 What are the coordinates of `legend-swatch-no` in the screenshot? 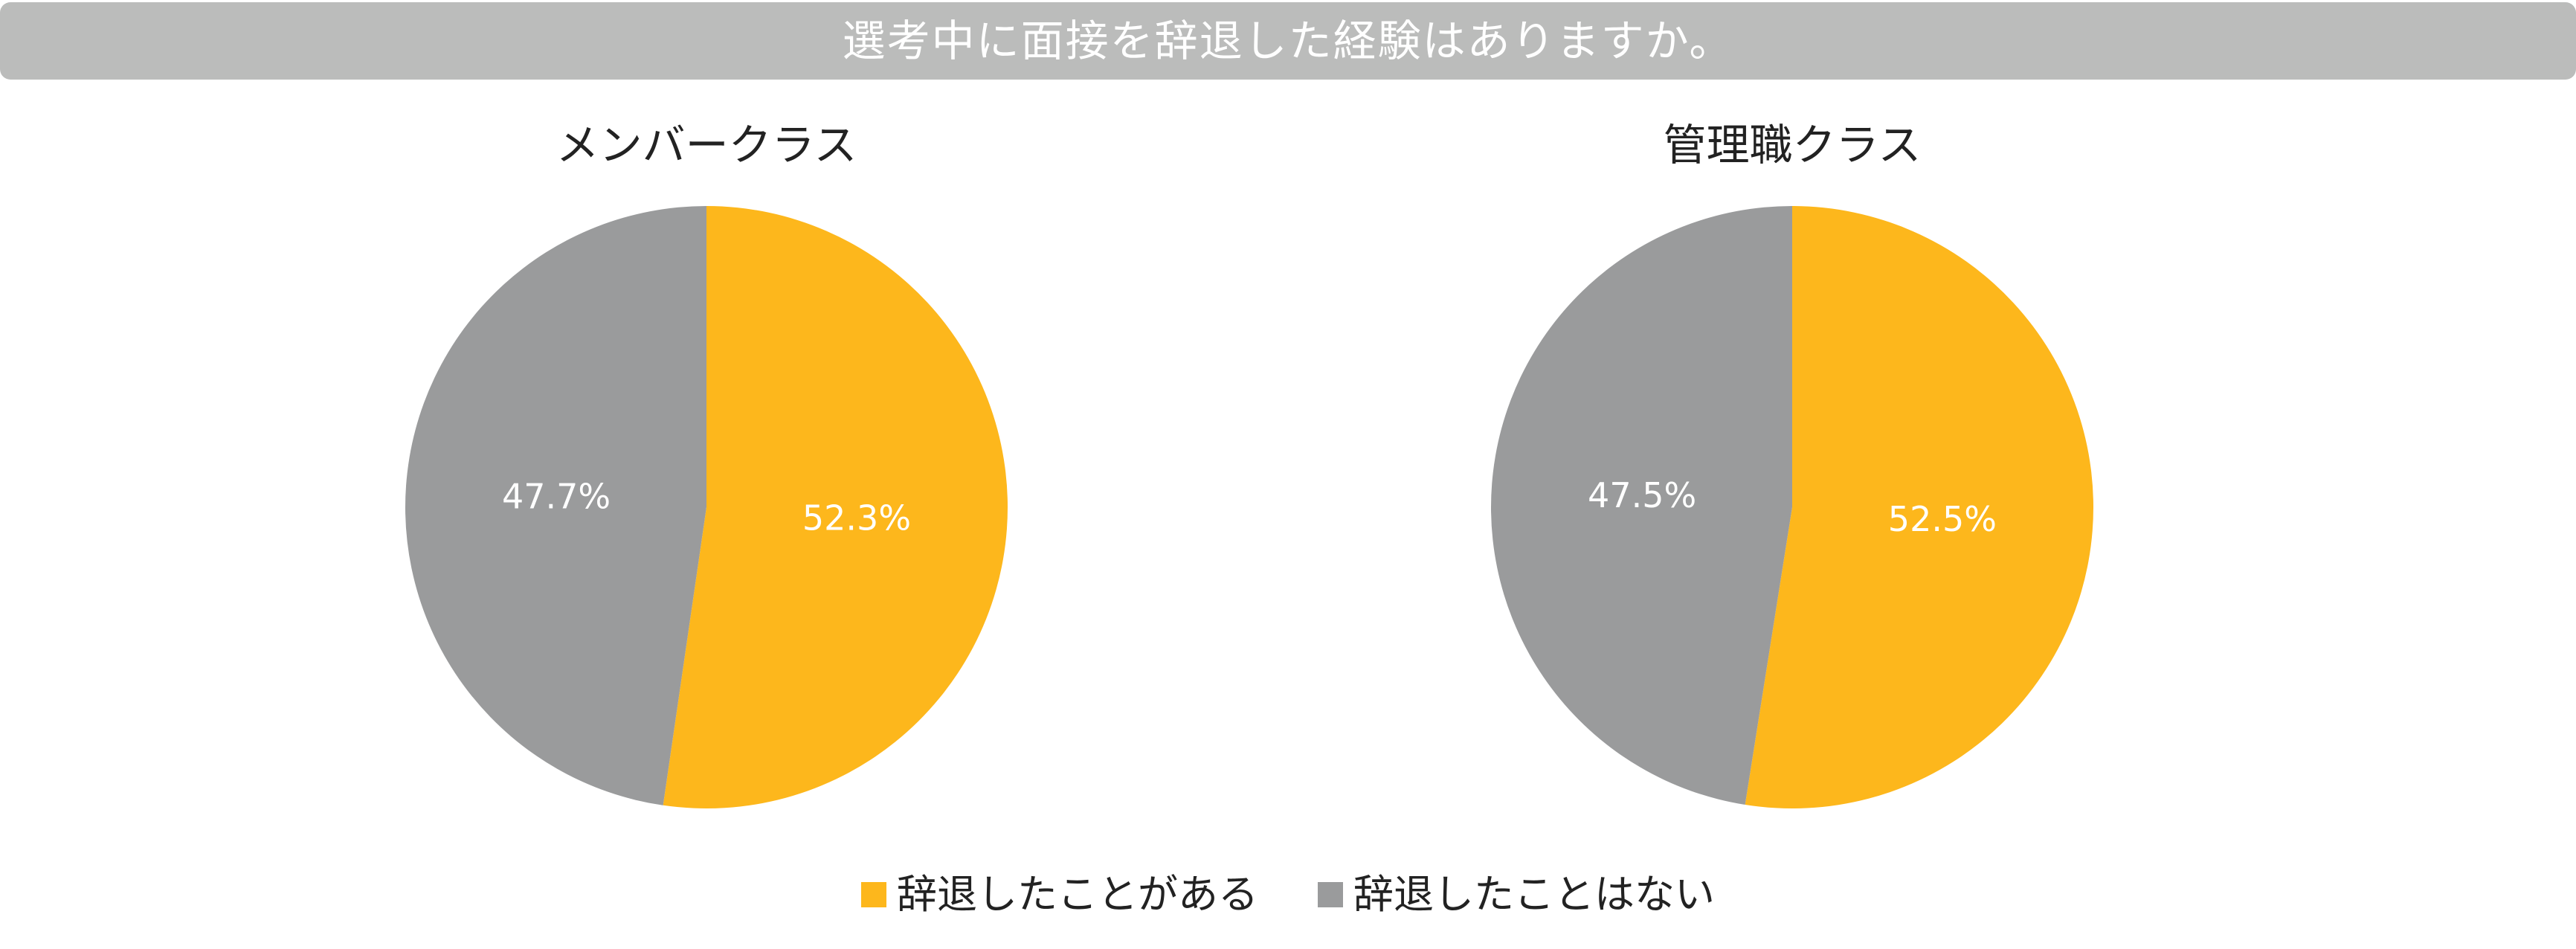 It's located at (1330, 894).